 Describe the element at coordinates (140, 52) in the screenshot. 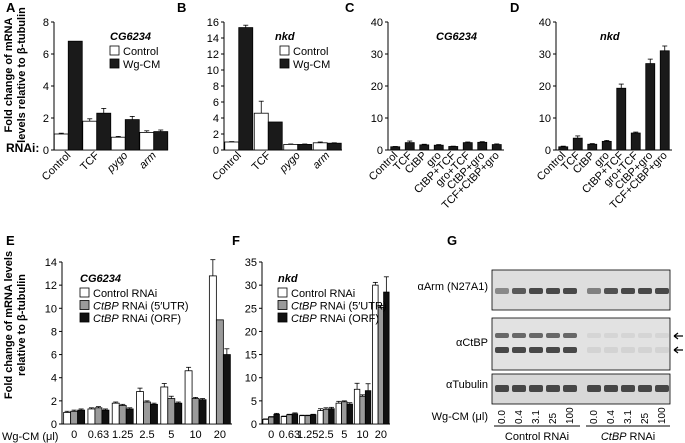

I see `legend-label-a: Control` at that location.